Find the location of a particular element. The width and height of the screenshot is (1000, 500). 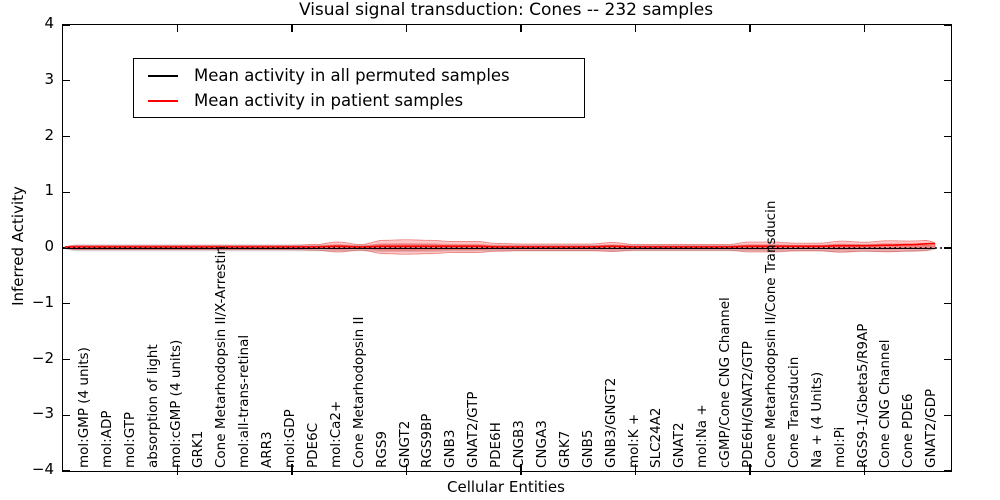

x-tick-label: Cone CNG Channel is located at coordinates (885, 403).